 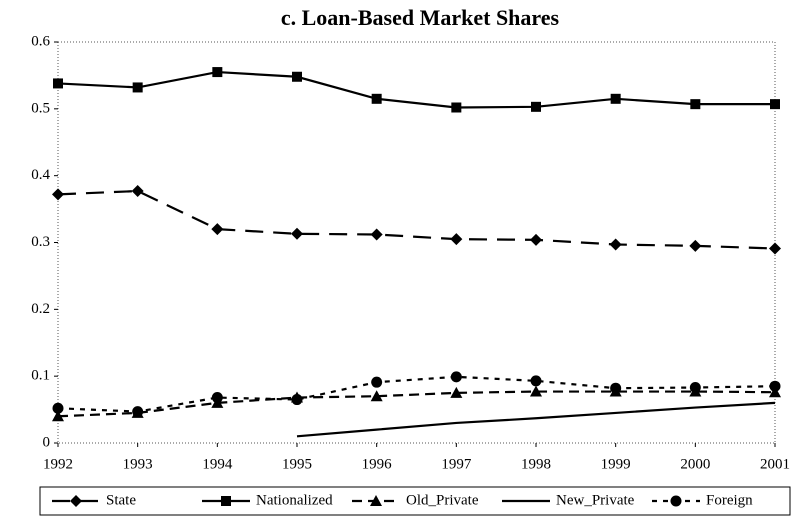 I want to click on x-tick-label: 1992, so click(x=58, y=464).